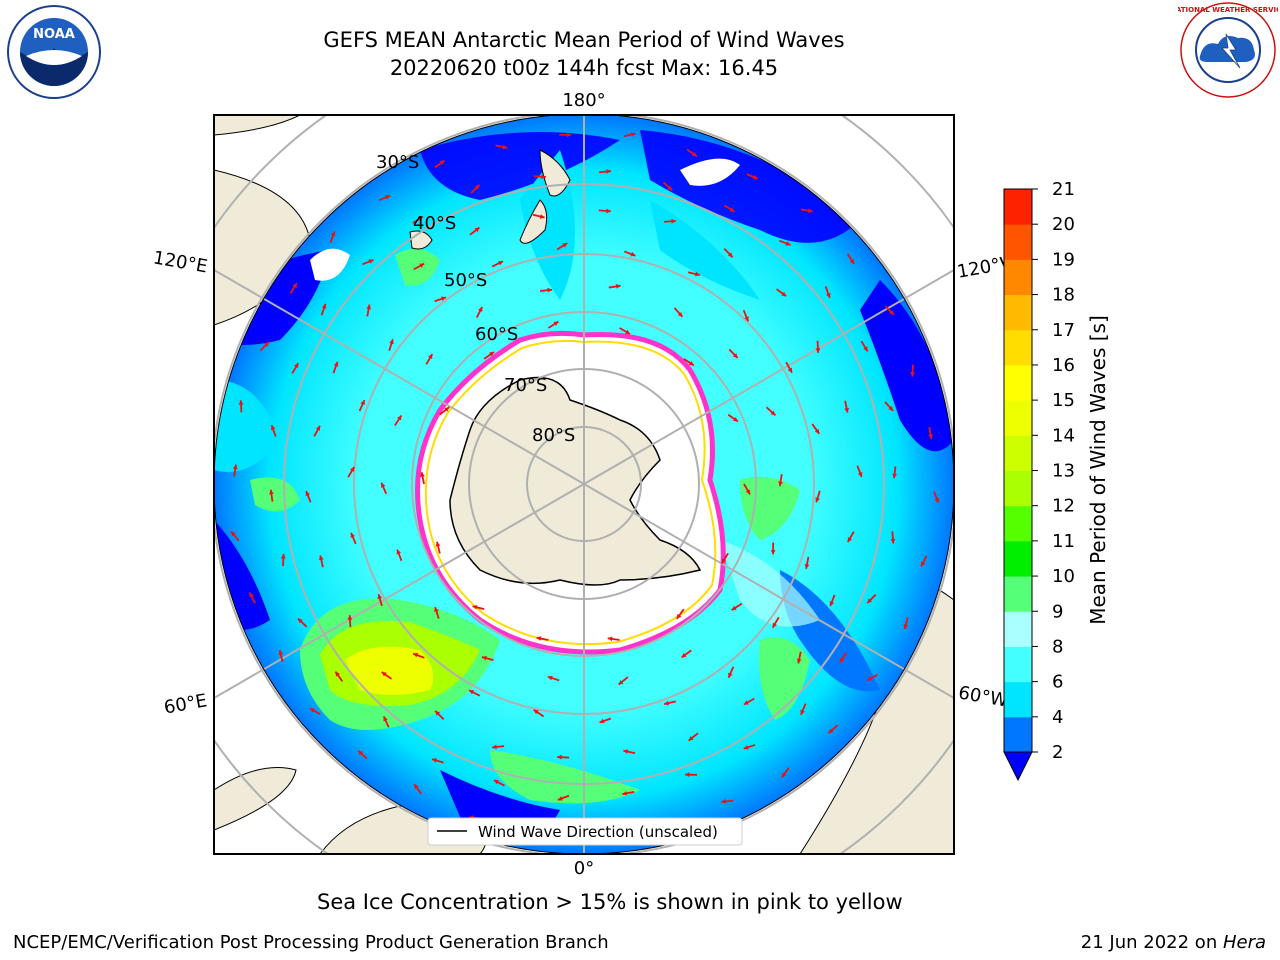  I want to click on lon-label-60e: 60°E, so click(185, 704).